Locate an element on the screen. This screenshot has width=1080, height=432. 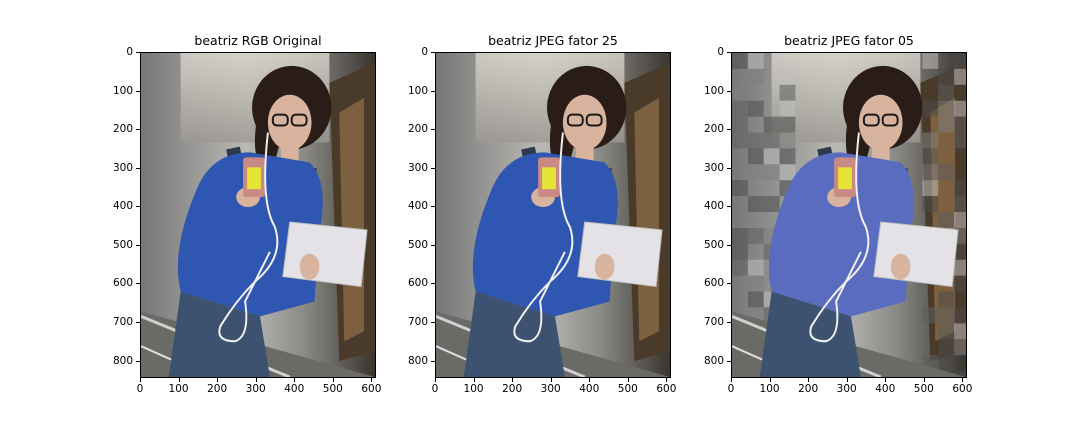
x-tick-label: 0 is located at coordinates (140, 389).